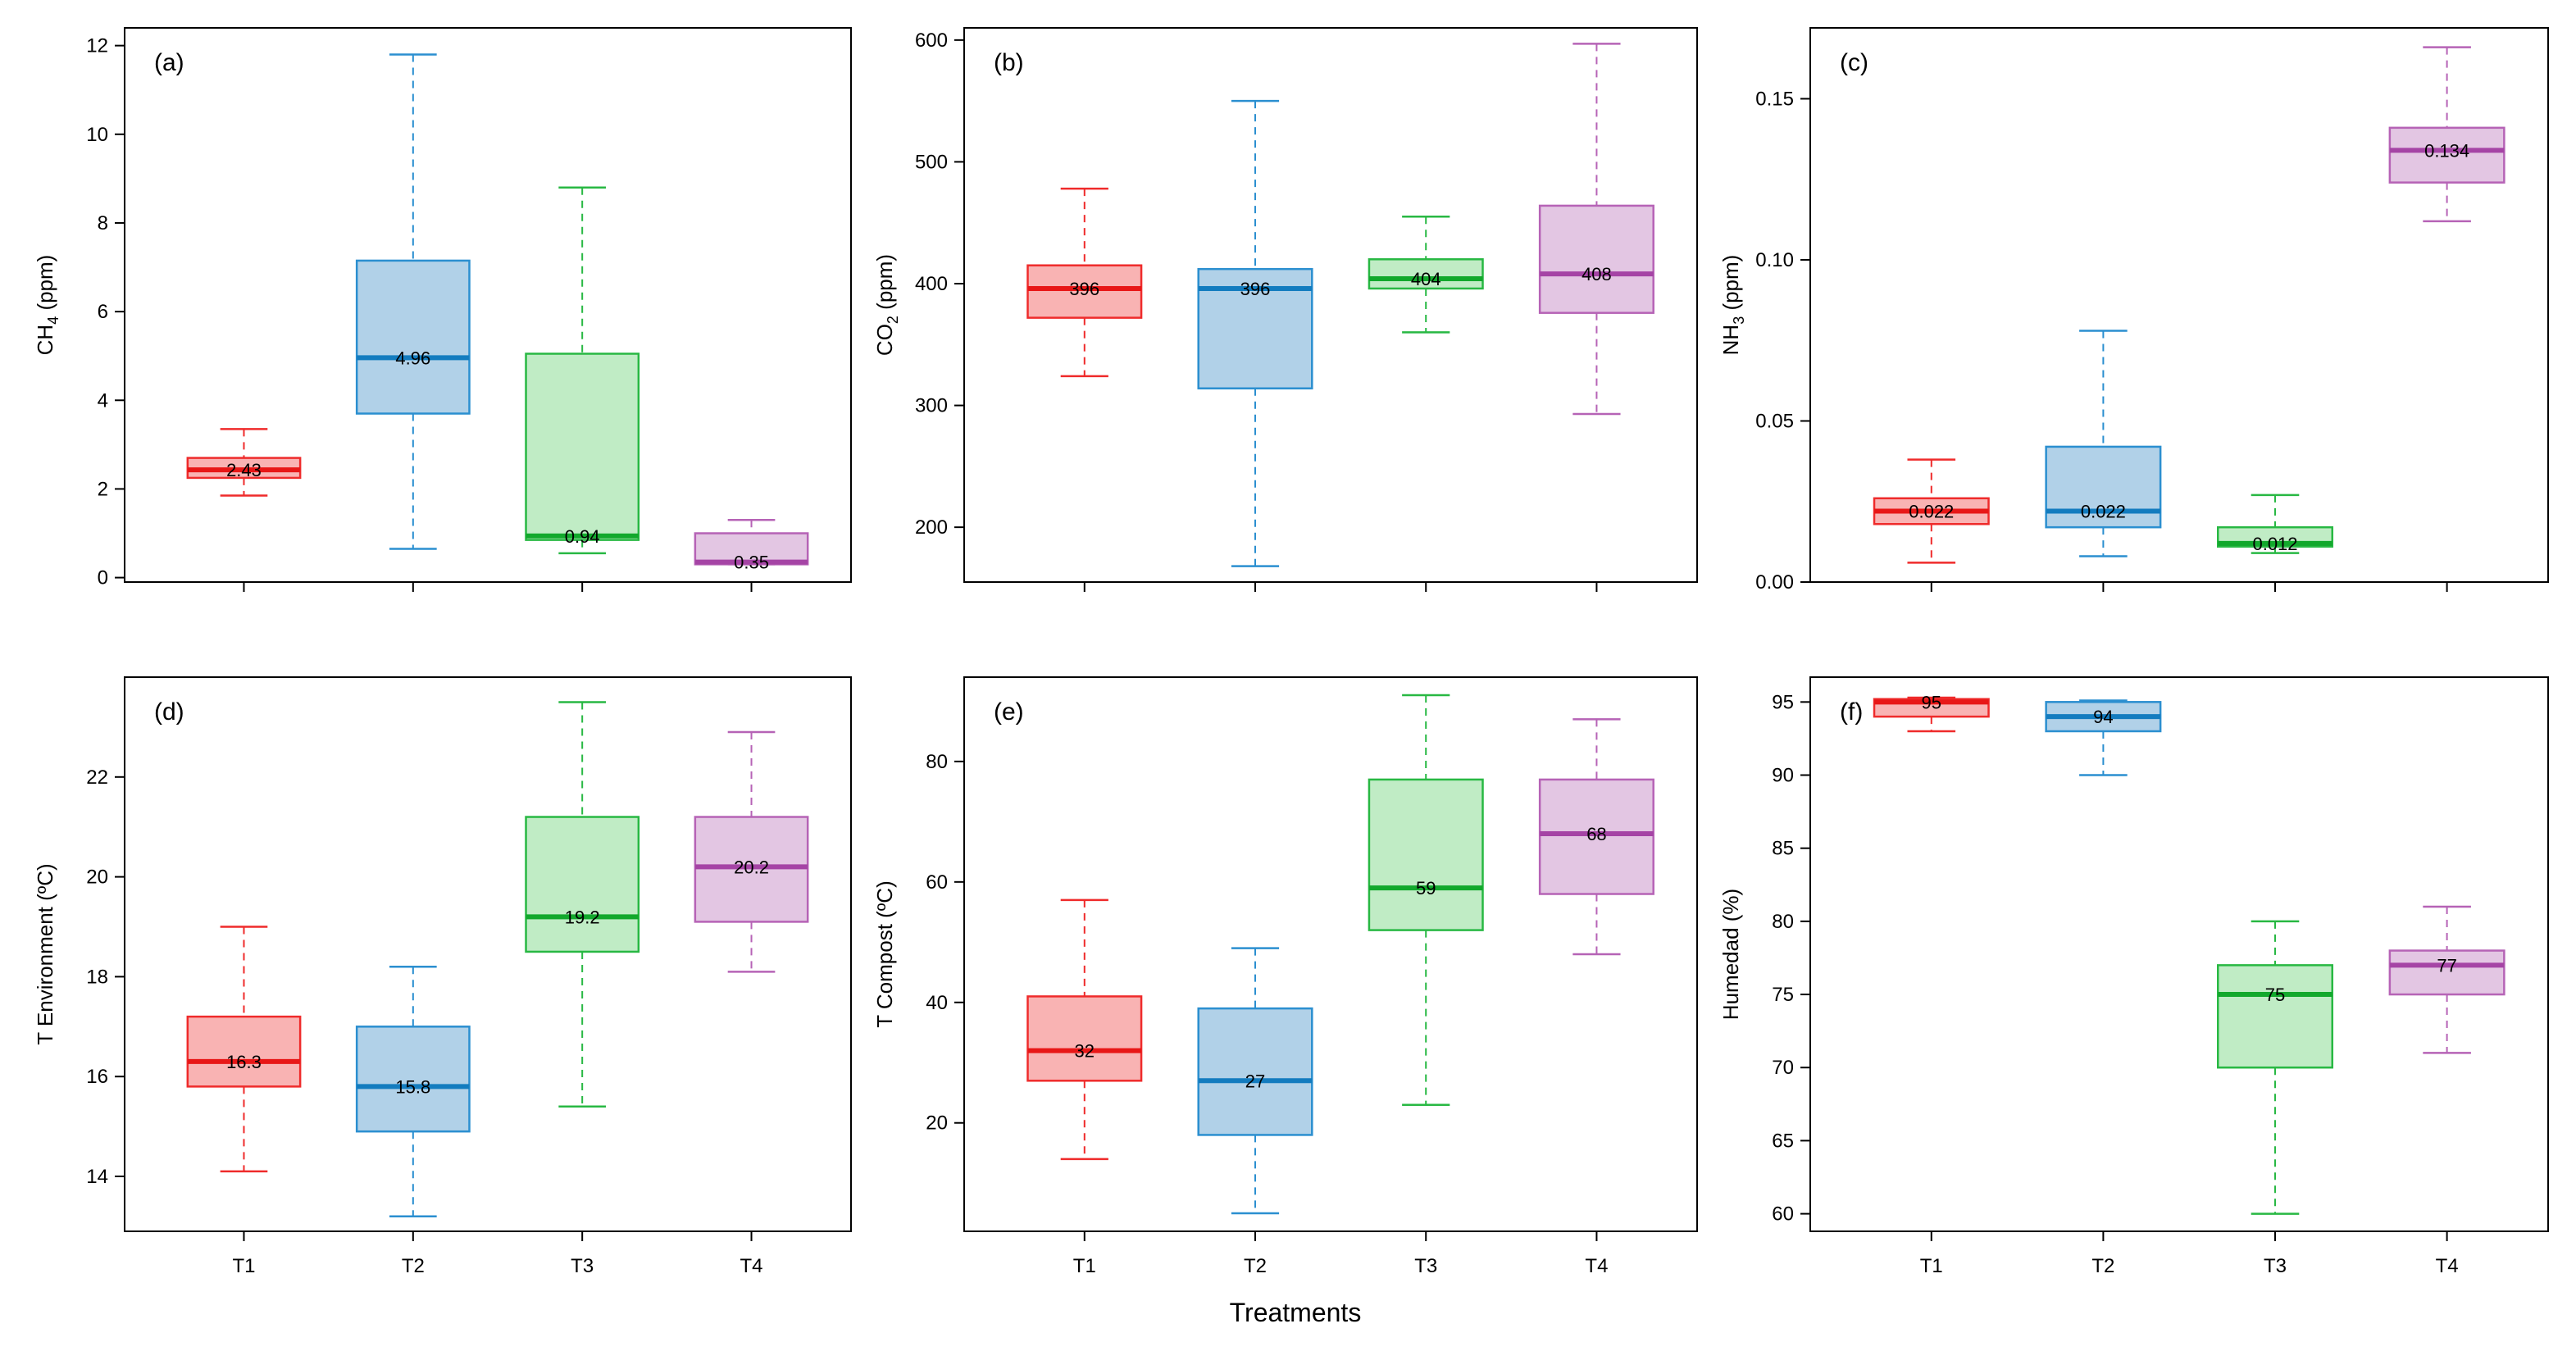 The width and height of the screenshot is (2576, 1351). Describe the element at coordinates (169, 62) in the screenshot. I see `panel-label: (a)` at that location.